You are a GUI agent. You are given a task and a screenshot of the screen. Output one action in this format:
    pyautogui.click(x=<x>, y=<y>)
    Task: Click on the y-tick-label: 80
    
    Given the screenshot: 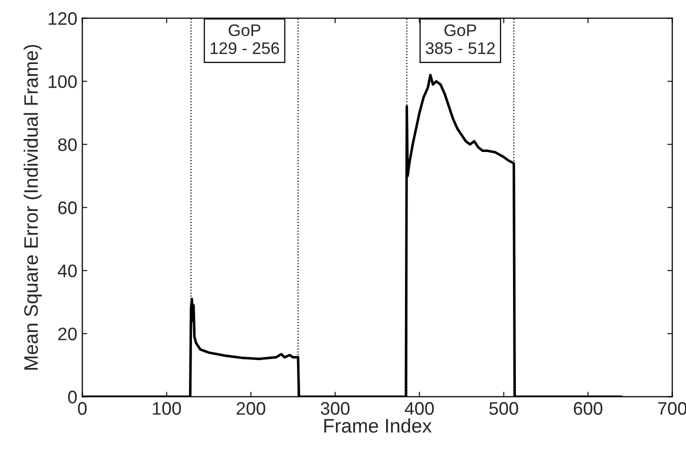 What is the action you would take?
    pyautogui.click(x=67, y=145)
    